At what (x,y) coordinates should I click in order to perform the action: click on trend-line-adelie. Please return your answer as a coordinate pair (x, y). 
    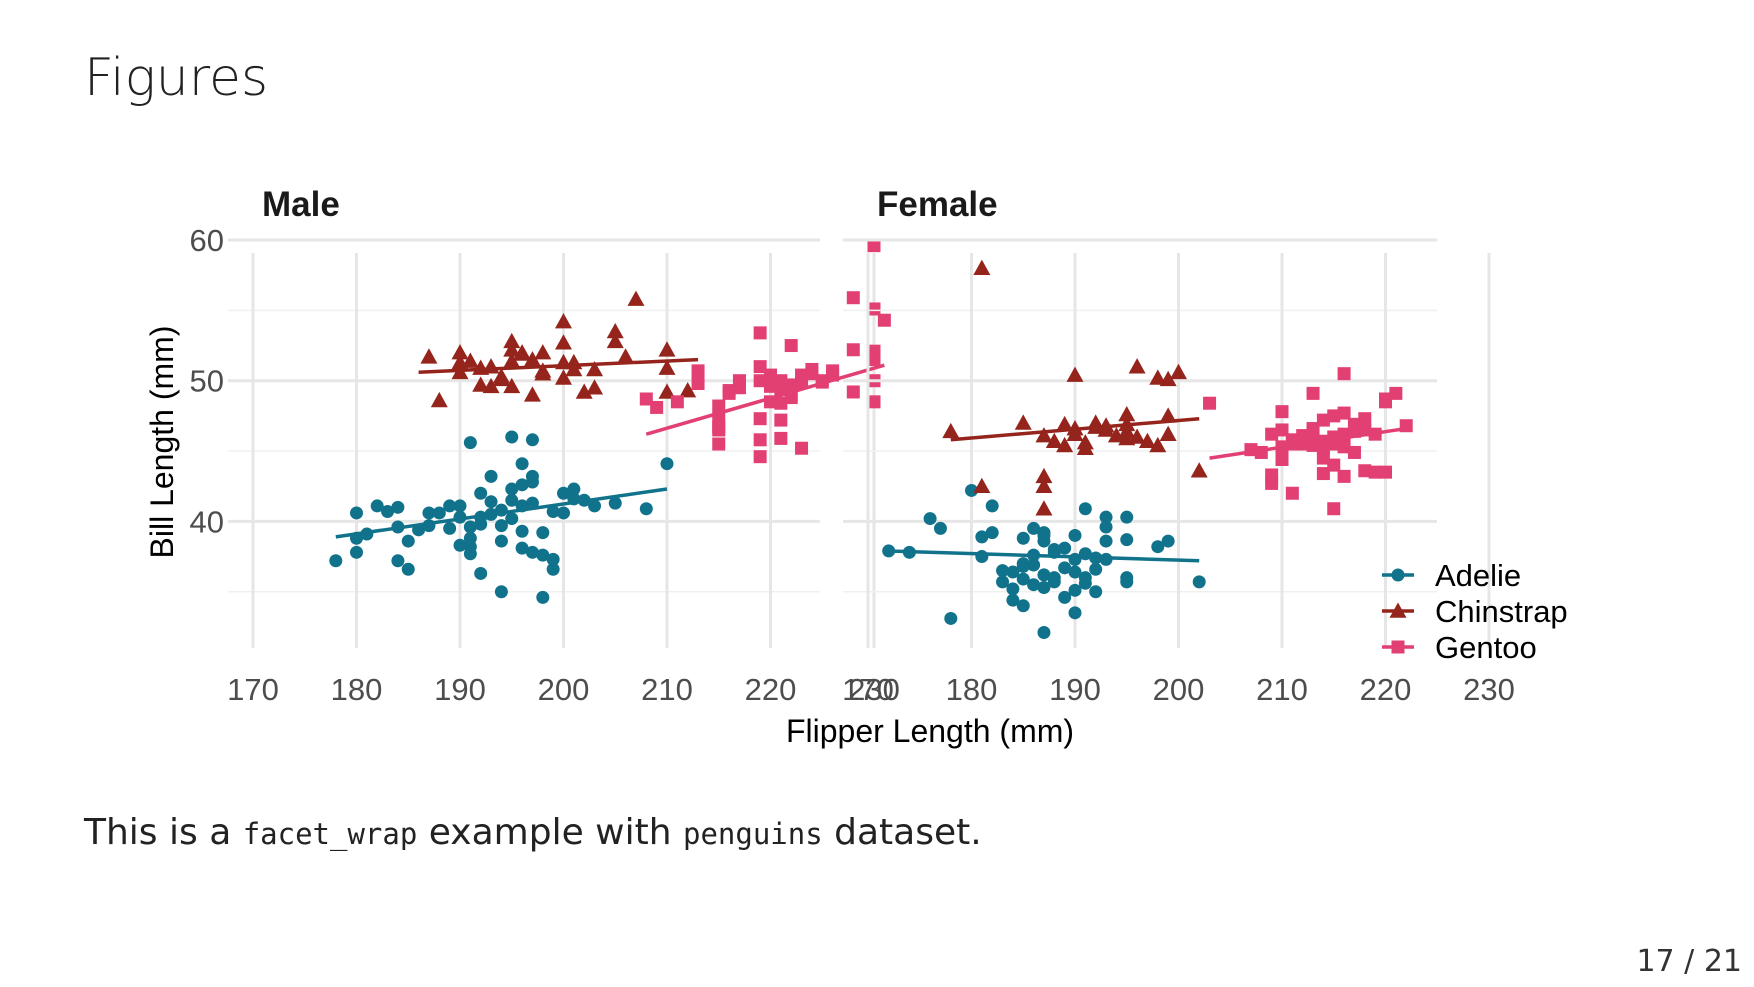
    Looking at the image, I should click on (501, 513).